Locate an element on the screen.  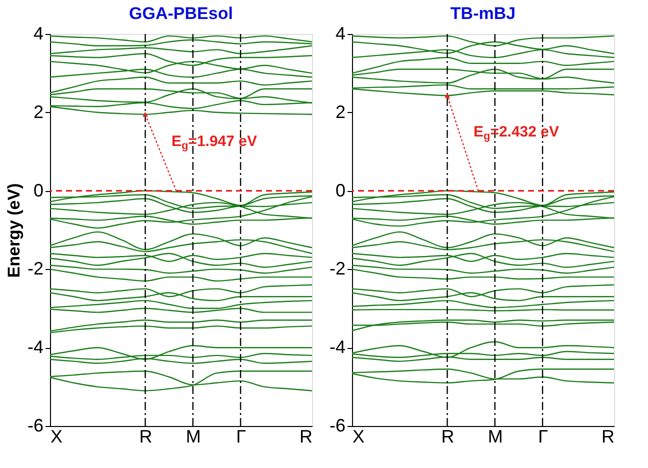
chart-title: GGA-PBEsol is located at coordinates (181, 13).